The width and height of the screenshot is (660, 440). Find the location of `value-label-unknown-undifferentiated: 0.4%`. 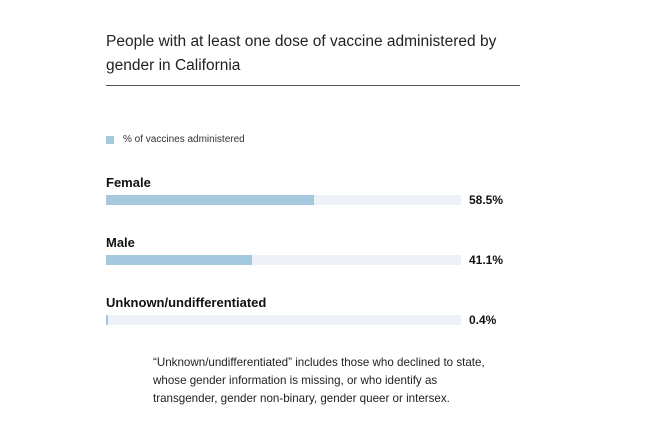

value-label-unknown-undifferentiated: 0.4% is located at coordinates (483, 320).